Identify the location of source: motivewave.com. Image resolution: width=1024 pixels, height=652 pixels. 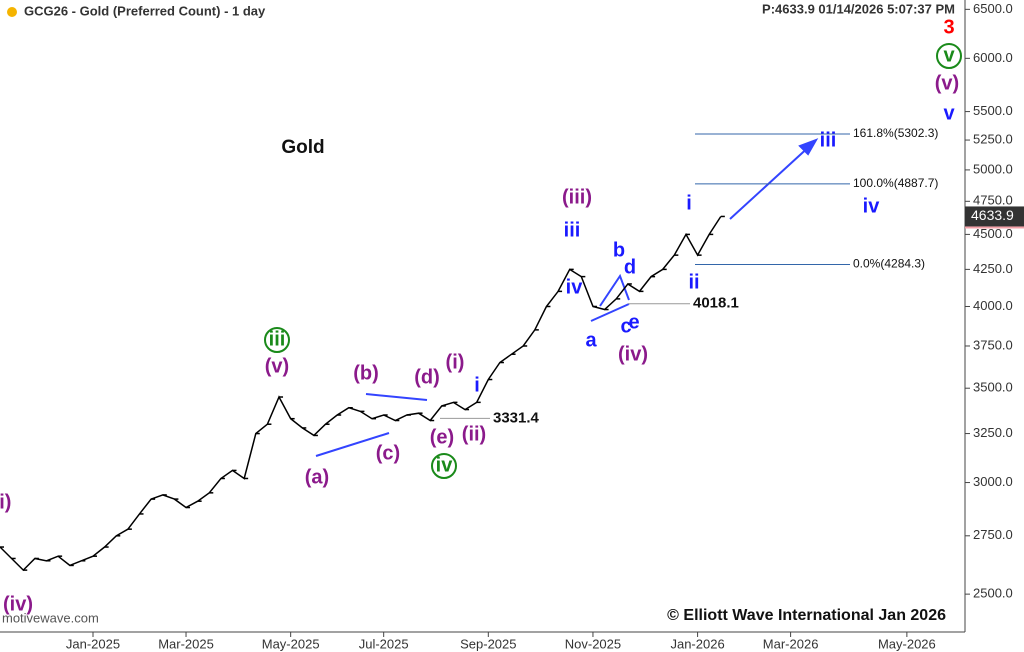
(50, 617).